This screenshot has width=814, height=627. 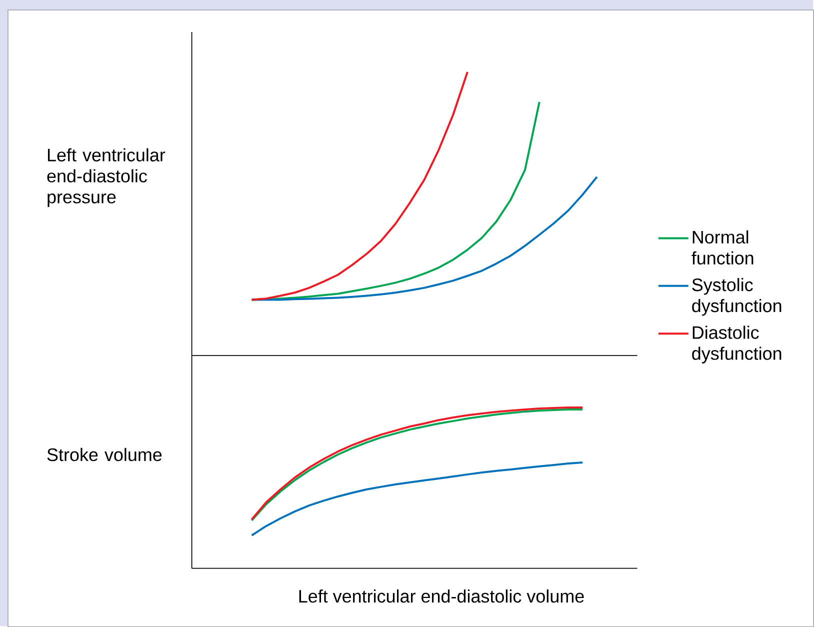 What do you see at coordinates (104, 455) in the screenshot?
I see `y-axis-title: Stroke volume` at bounding box center [104, 455].